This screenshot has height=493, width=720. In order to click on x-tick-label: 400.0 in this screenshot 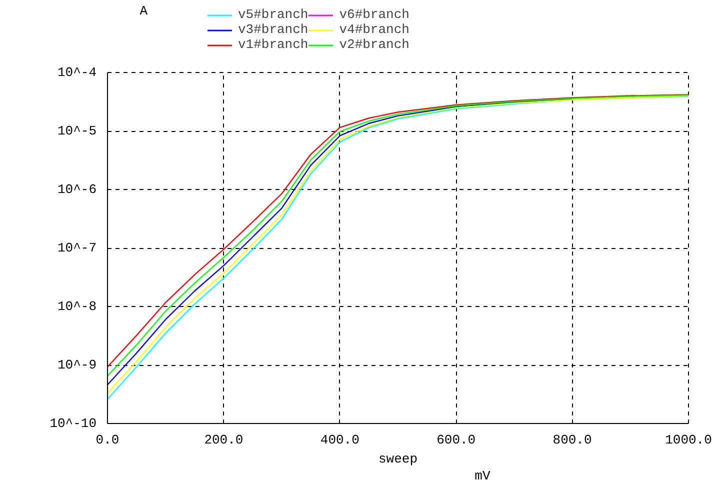, I will do `click(340, 440)`.